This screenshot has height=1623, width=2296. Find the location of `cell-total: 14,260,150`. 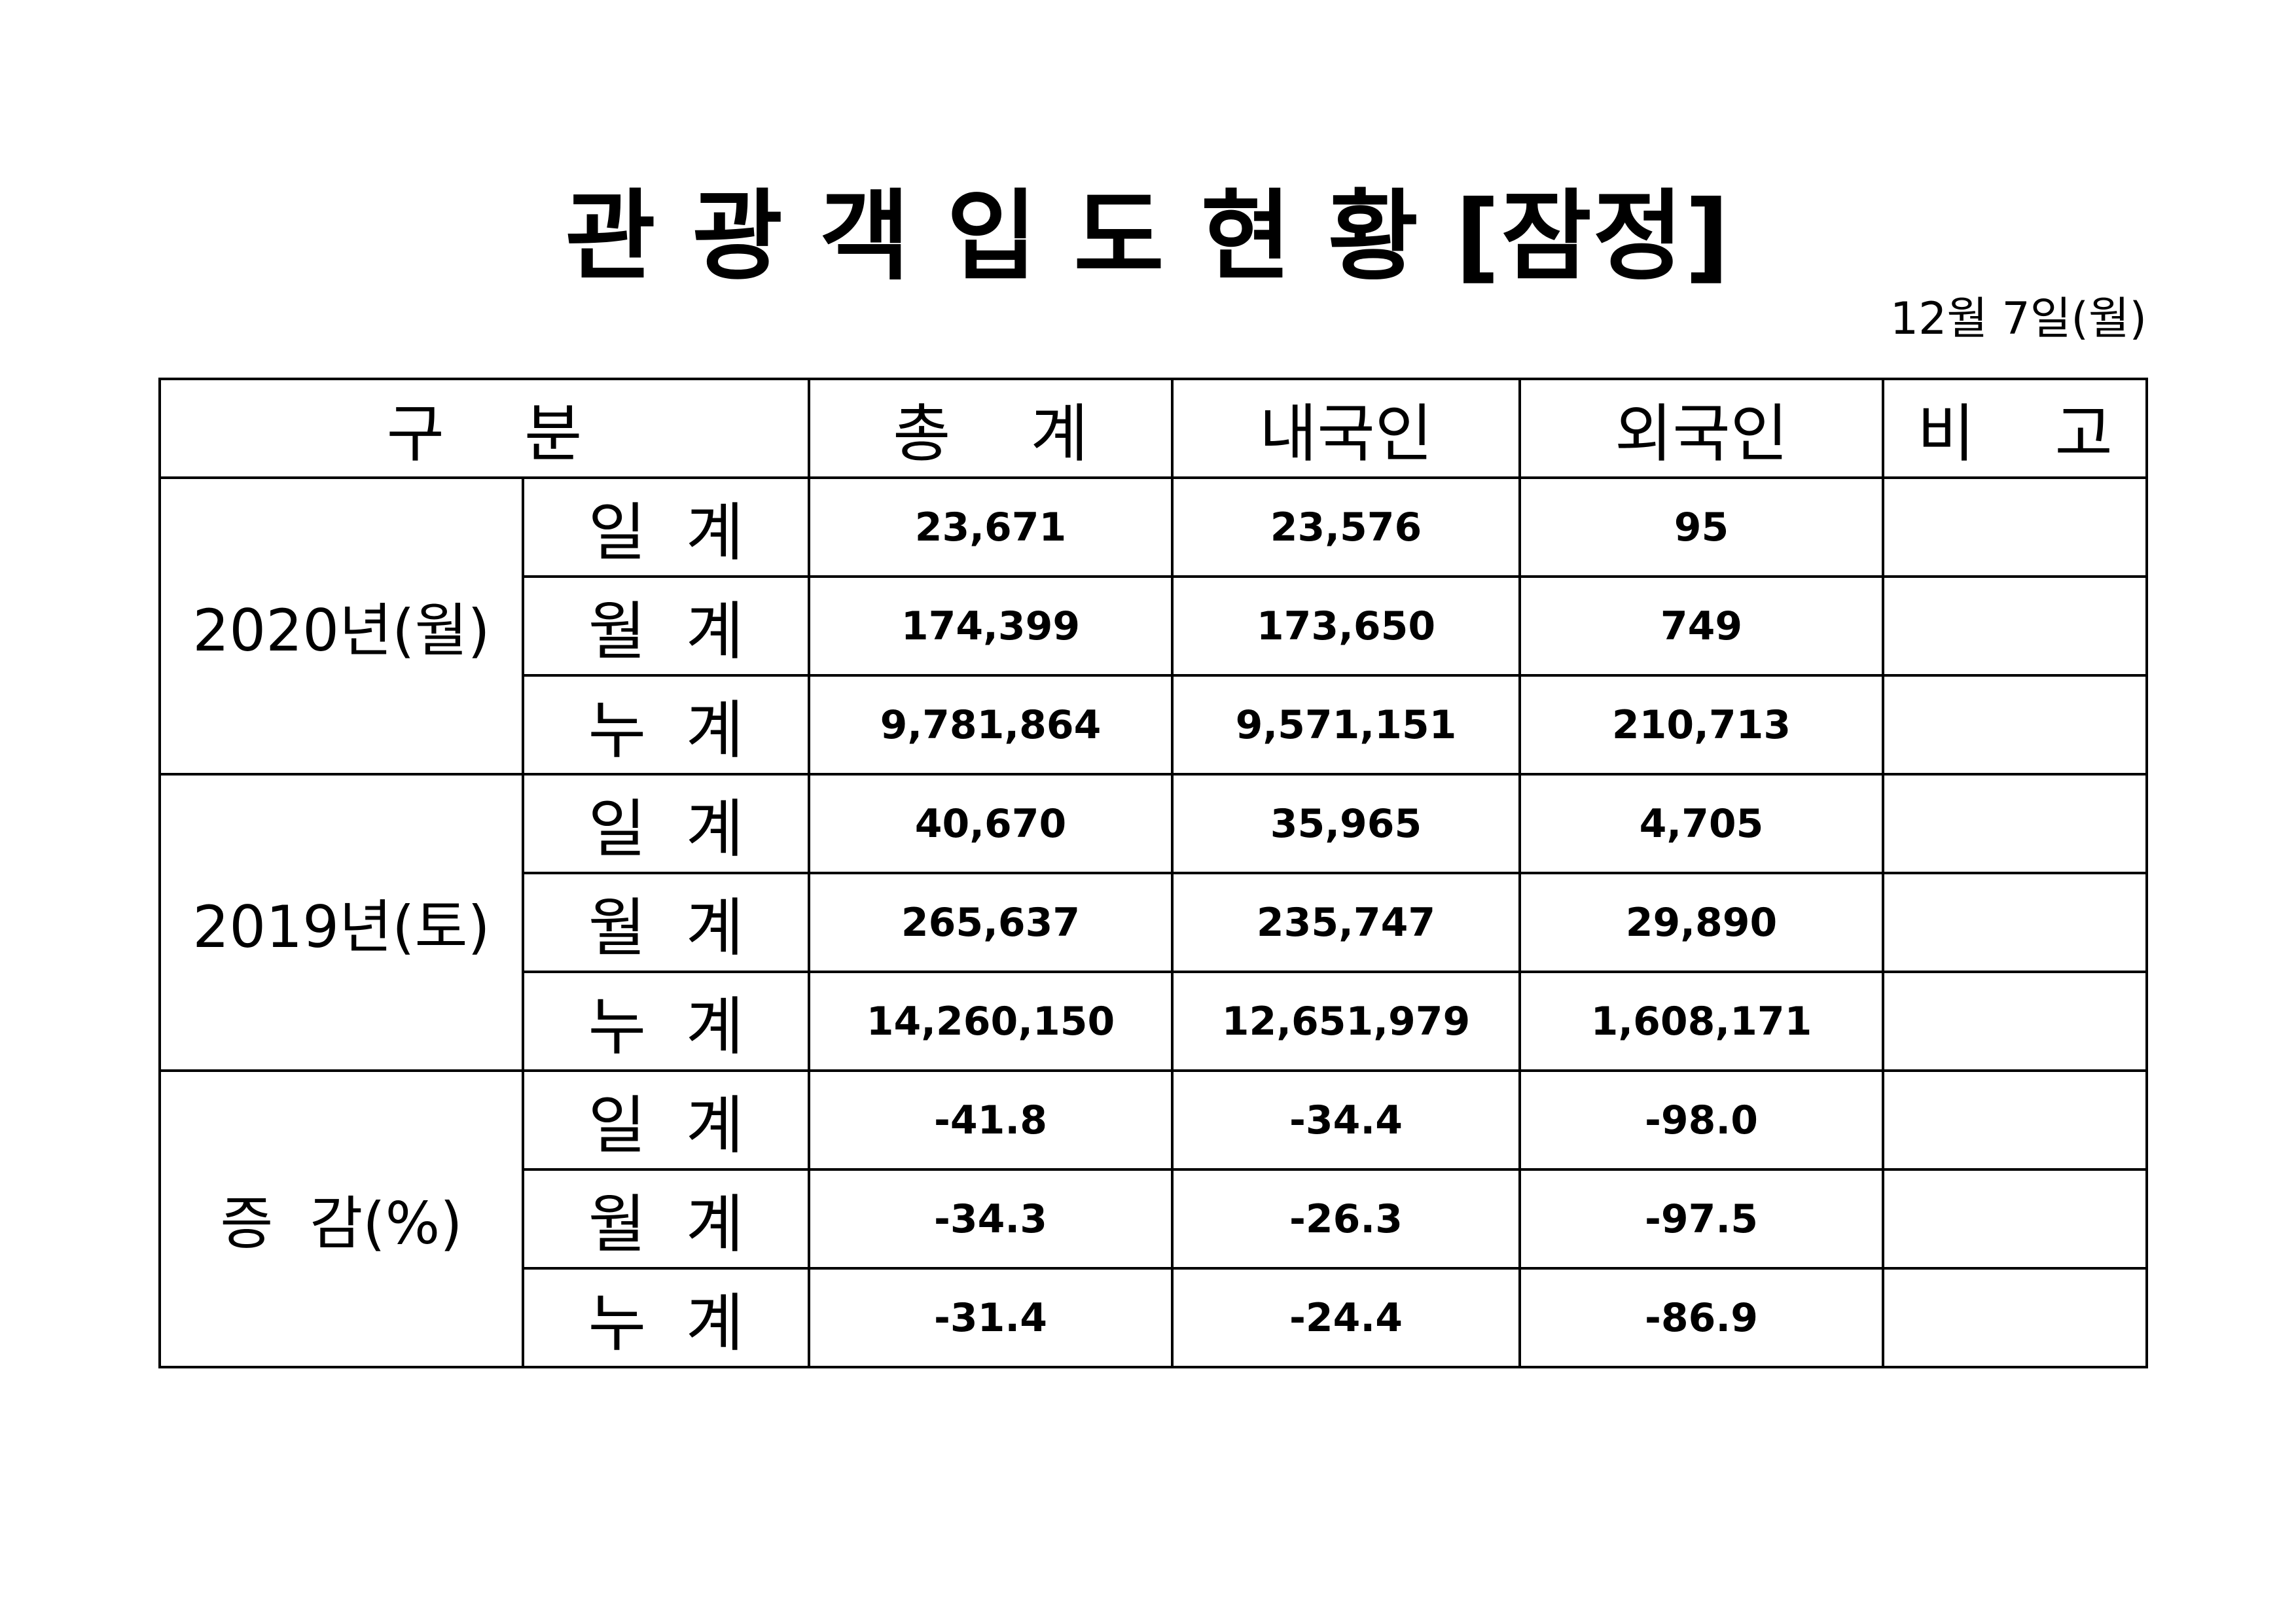

cell-total: 14,260,150 is located at coordinates (991, 1021).